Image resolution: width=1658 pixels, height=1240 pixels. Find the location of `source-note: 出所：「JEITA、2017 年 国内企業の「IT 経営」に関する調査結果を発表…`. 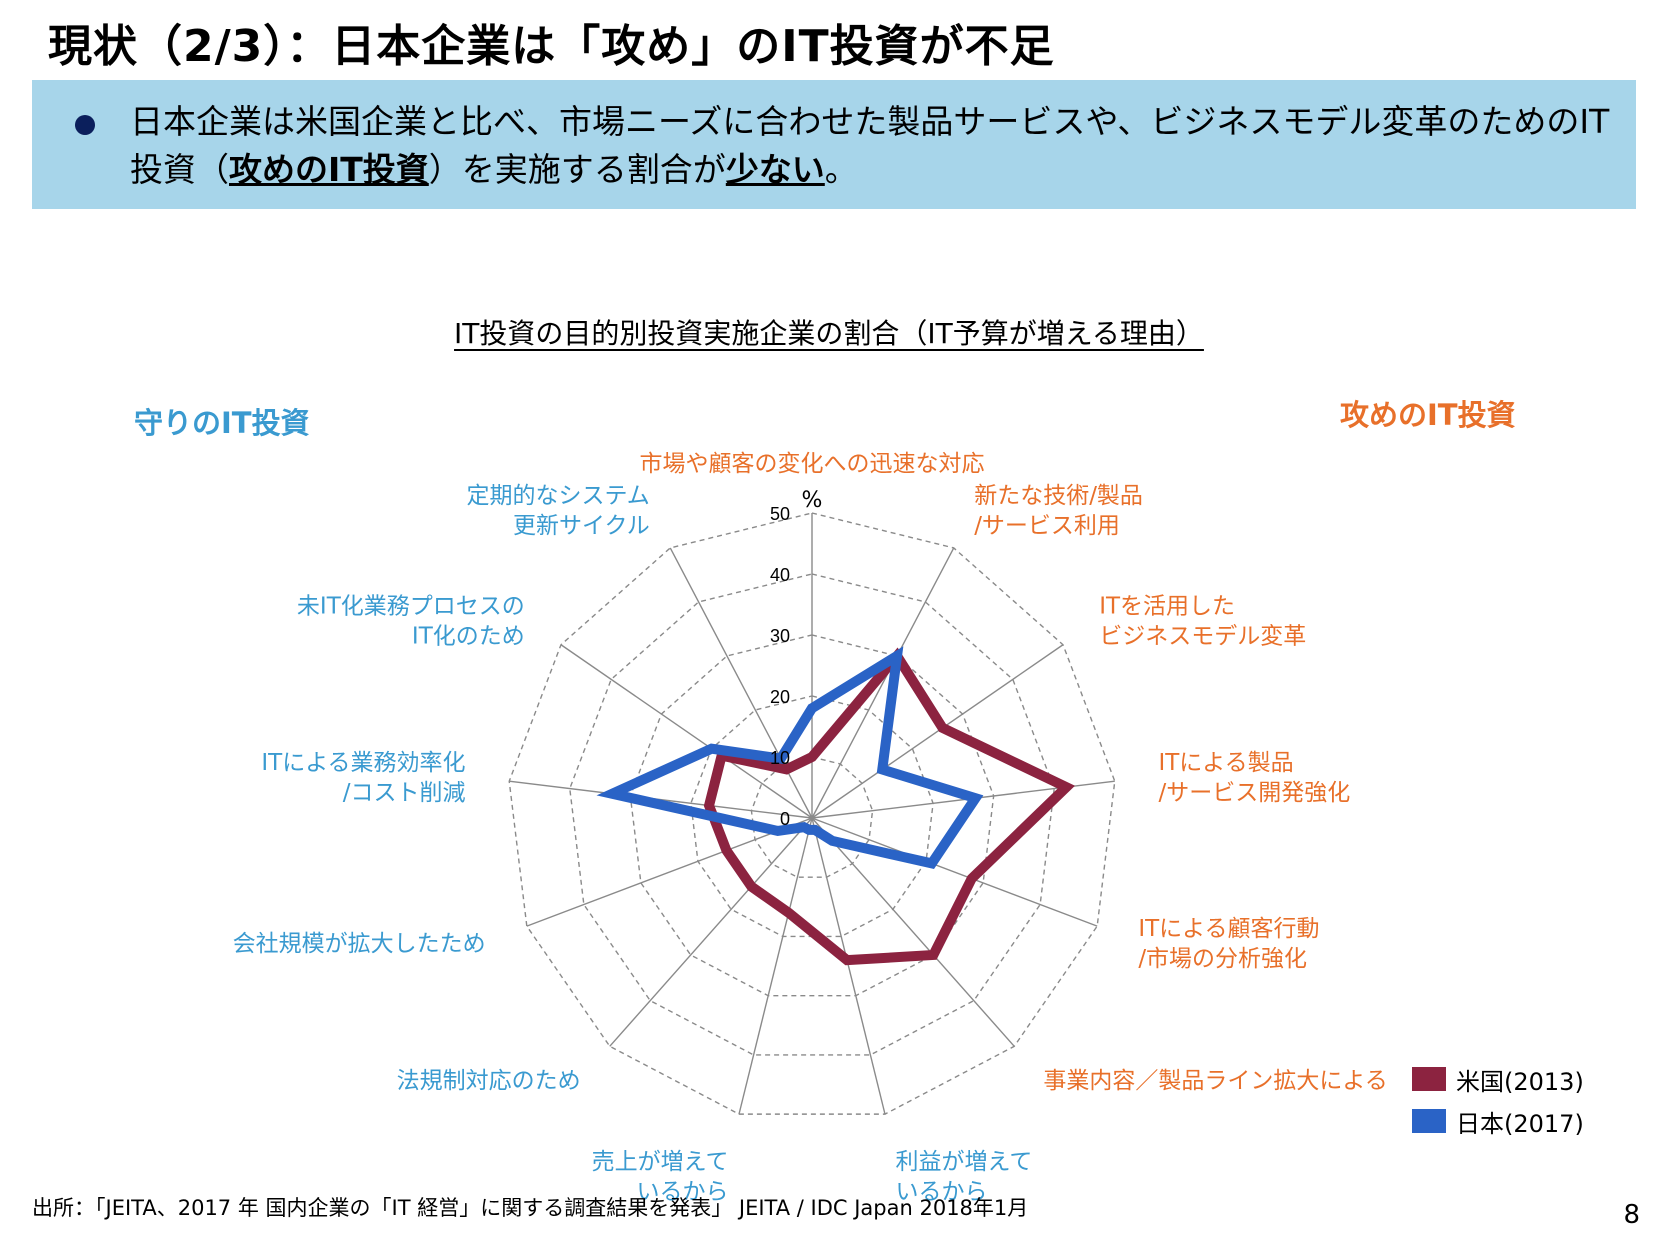

source-note: 出所：「JEITA、2017 年 国内企業の「IT 経営」に関する調査結果を発表… is located at coordinates (530, 1208).